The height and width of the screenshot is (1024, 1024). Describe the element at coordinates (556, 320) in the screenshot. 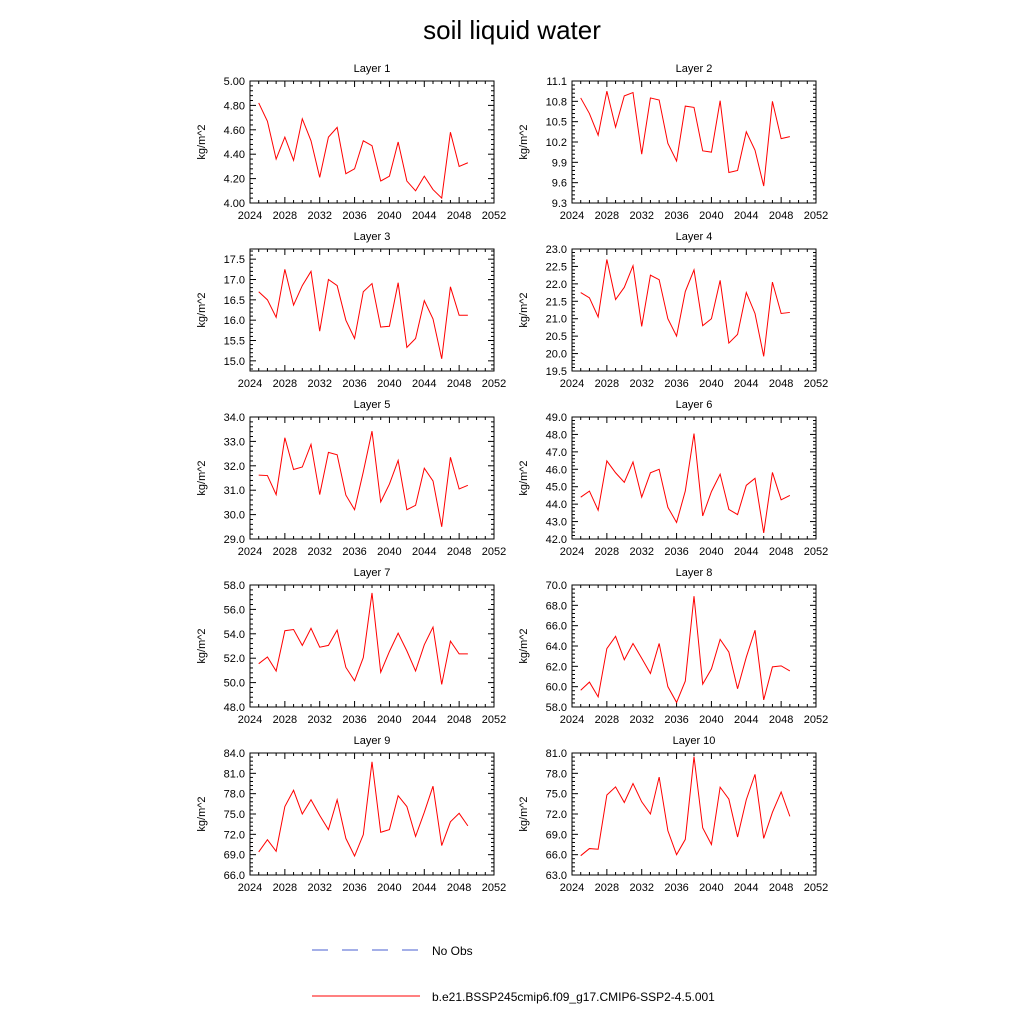

I see `y-tick-label: 21.0` at that location.